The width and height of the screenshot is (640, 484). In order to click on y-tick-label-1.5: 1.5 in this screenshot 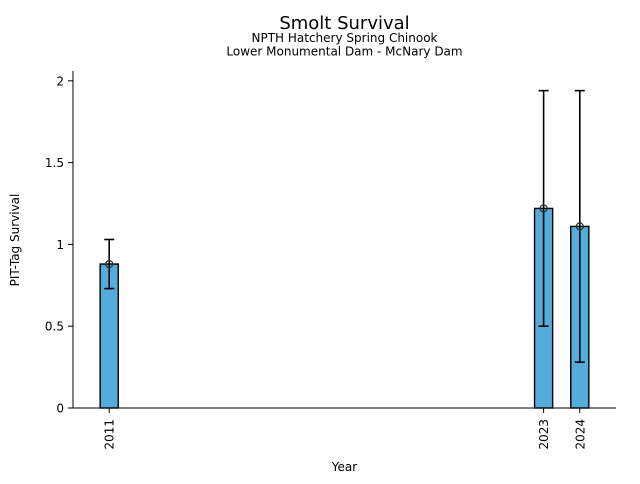, I will do `click(54, 163)`.